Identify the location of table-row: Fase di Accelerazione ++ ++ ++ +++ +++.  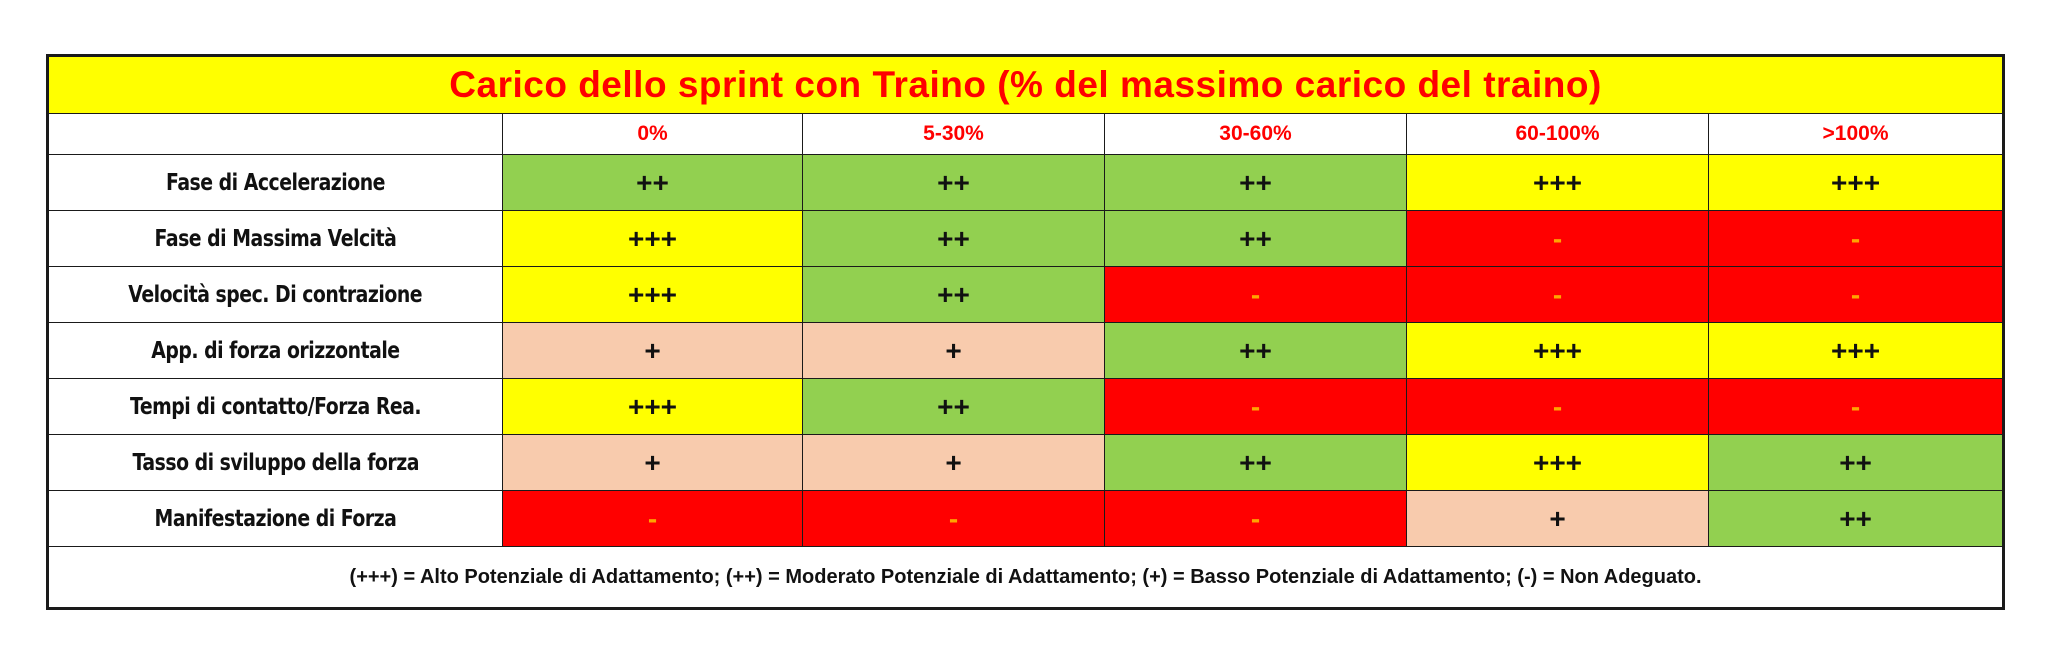
(1026, 182).